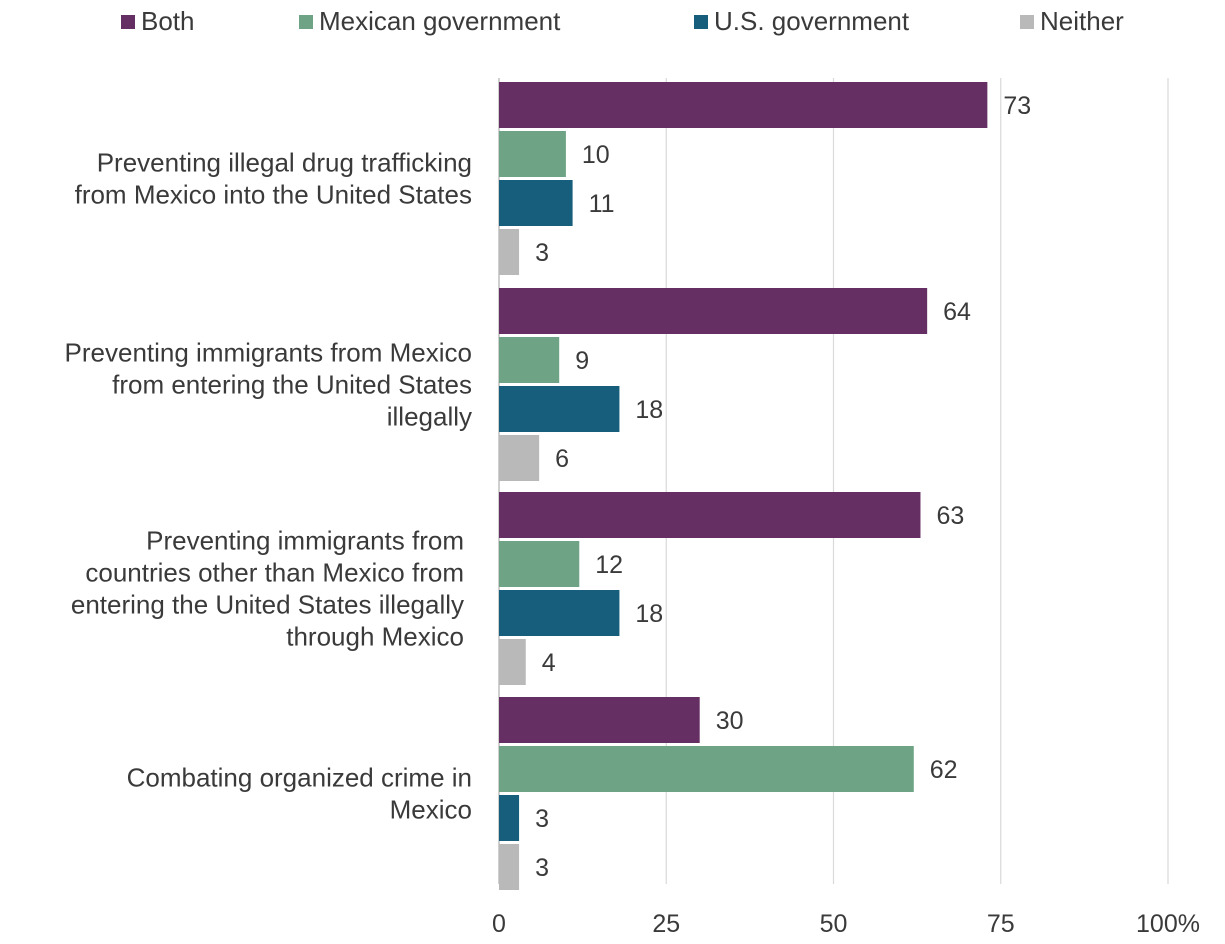 The image size is (1225, 944). Describe the element at coordinates (596, 155) in the screenshot. I see `value-label: 10` at that location.